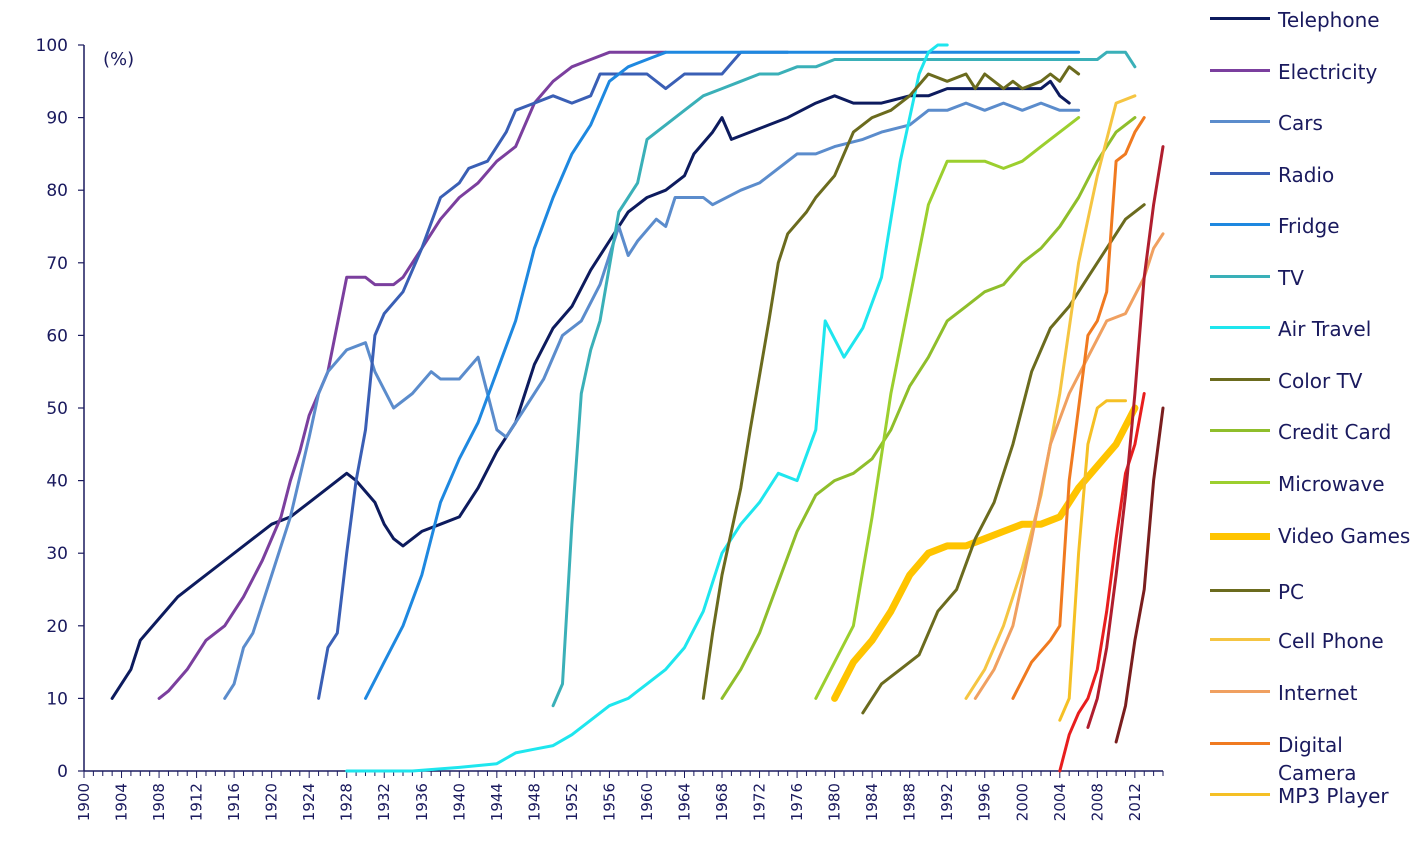  I want to click on y-tick-label: 70, so click(57, 264).